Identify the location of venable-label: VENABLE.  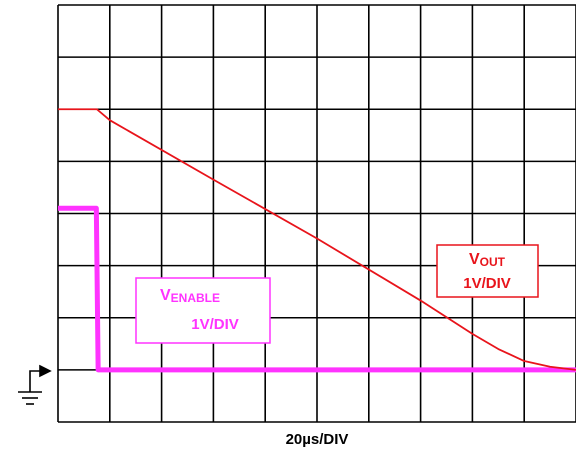
(190, 296).